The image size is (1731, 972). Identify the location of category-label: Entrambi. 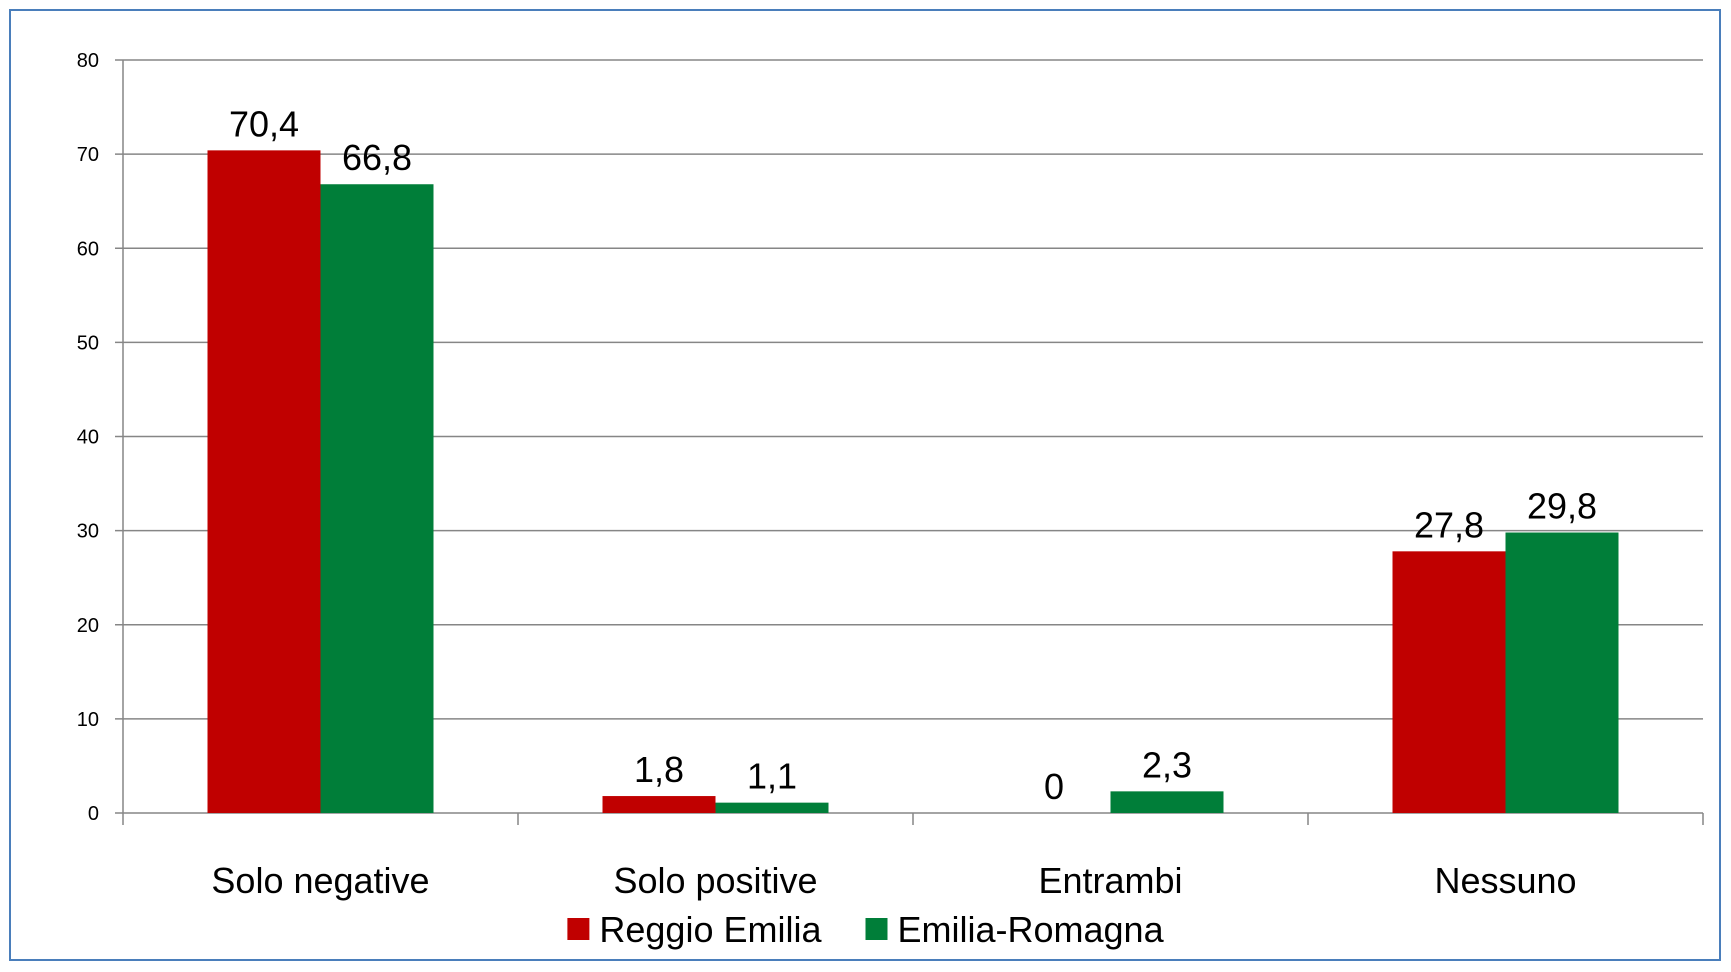
(1110, 880).